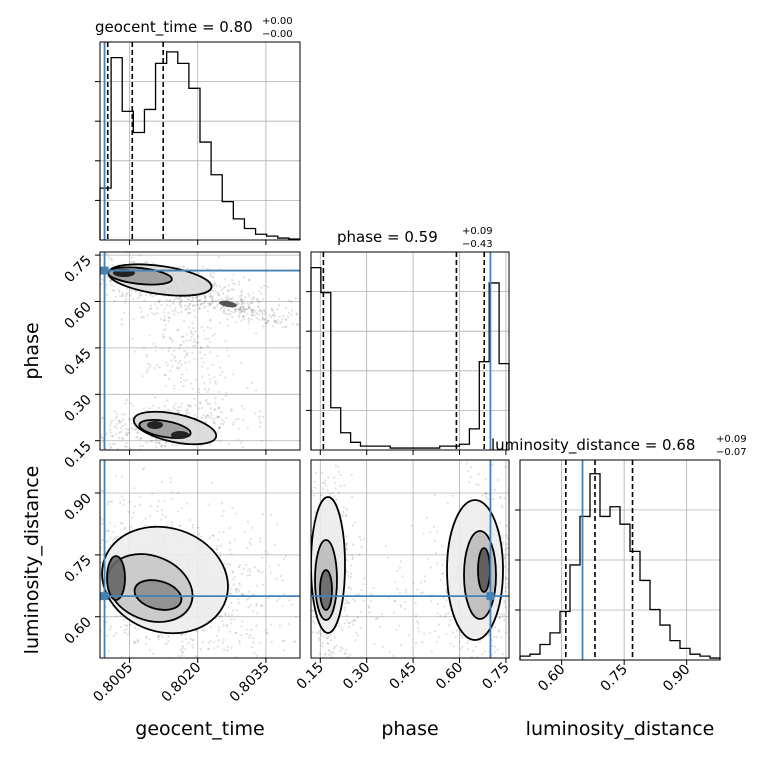  Describe the element at coordinates (593, 445) in the screenshot. I see `title-luminosity-distance: luminosity_distance = 0.68` at that location.